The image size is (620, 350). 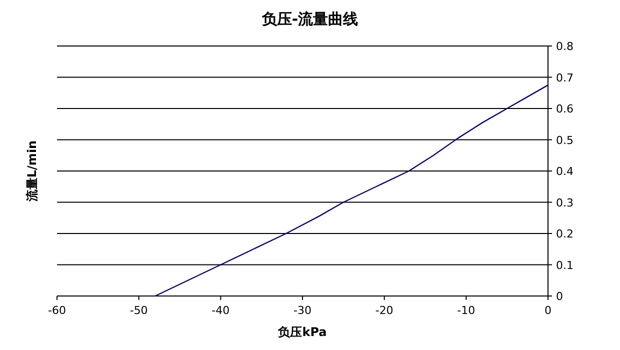 What do you see at coordinates (139, 310) in the screenshot?
I see `x-tick-label: -50` at bounding box center [139, 310].